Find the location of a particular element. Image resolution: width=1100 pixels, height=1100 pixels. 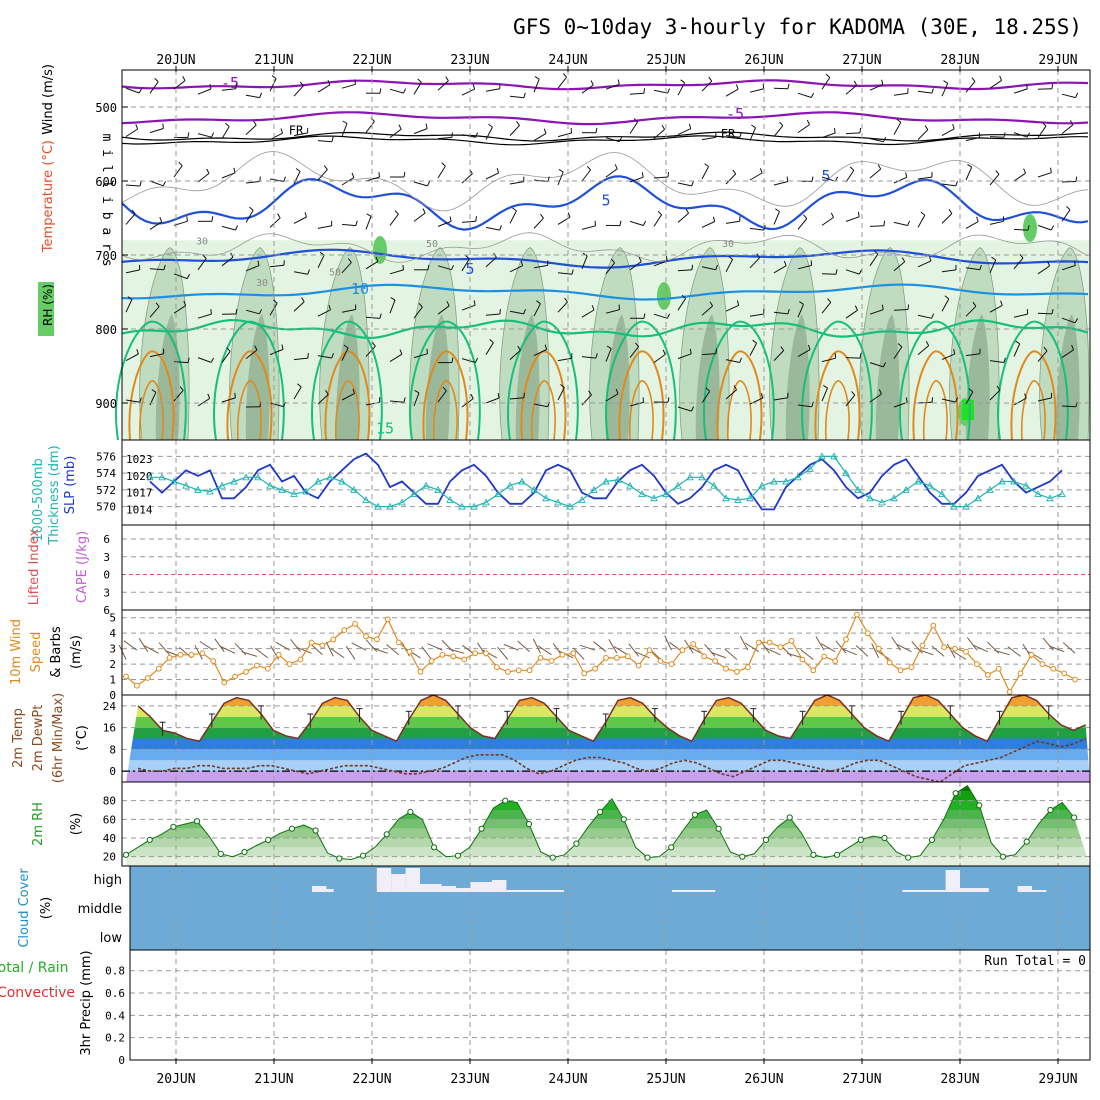

rh-side-label: 2m RH is located at coordinates (38, 824).